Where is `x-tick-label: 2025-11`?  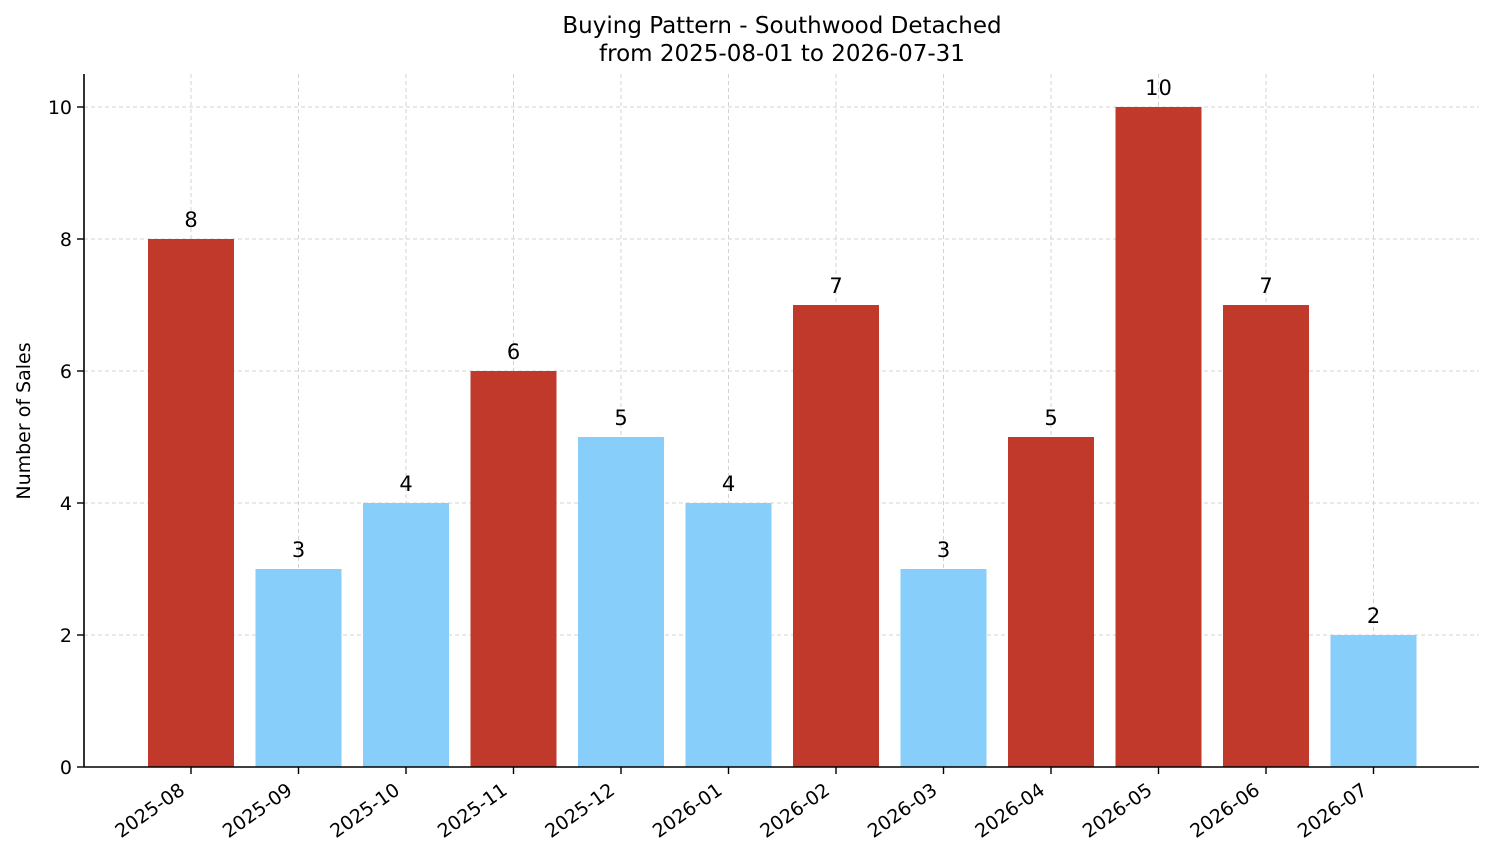 x-tick-label: 2025-11 is located at coordinates (473, 811).